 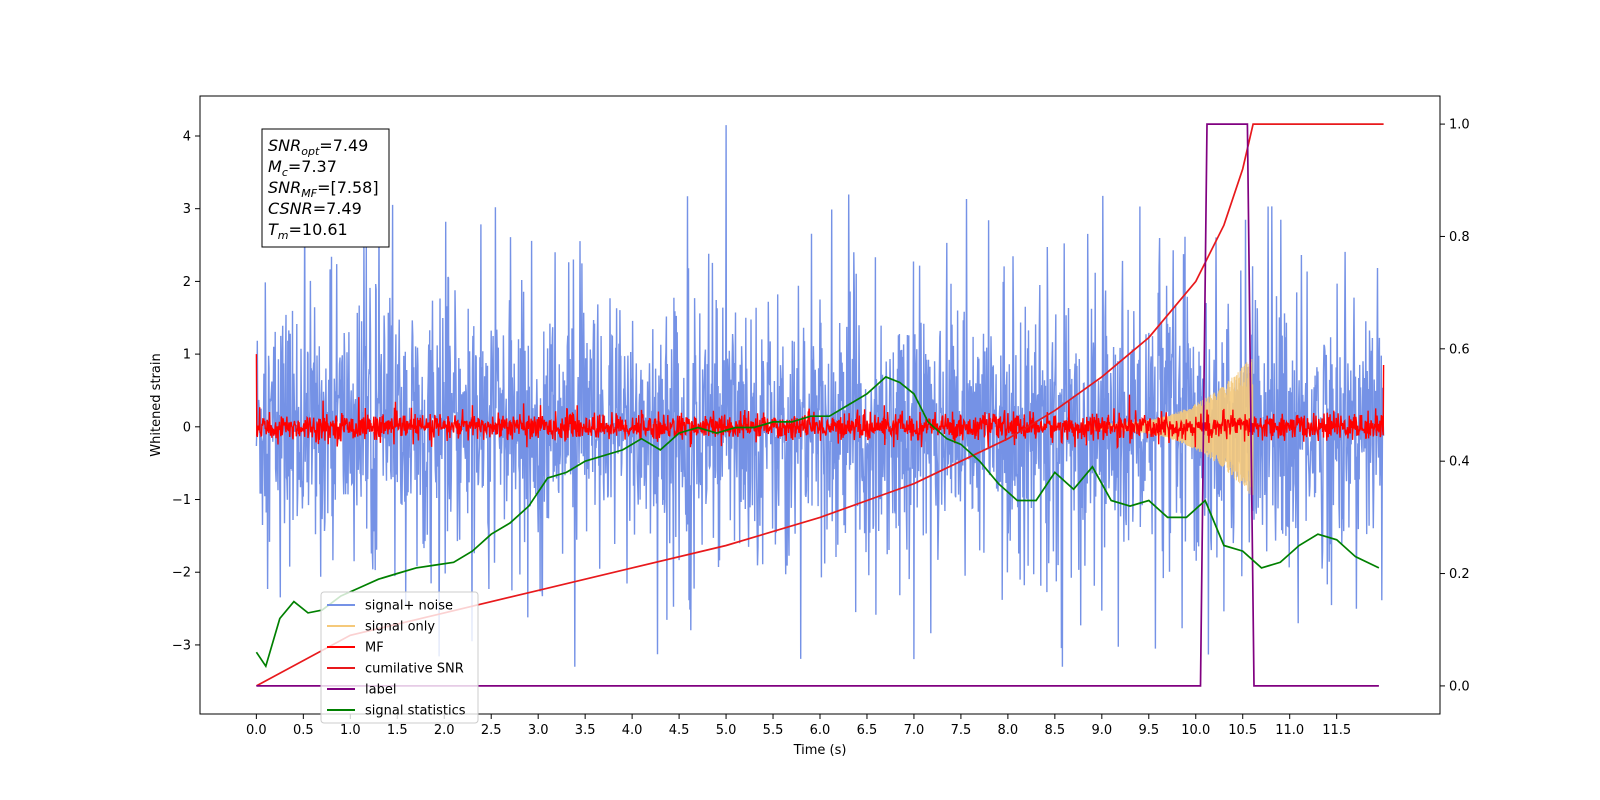 What do you see at coordinates (679, 730) in the screenshot?
I see `x-tick-label: 4.5` at bounding box center [679, 730].